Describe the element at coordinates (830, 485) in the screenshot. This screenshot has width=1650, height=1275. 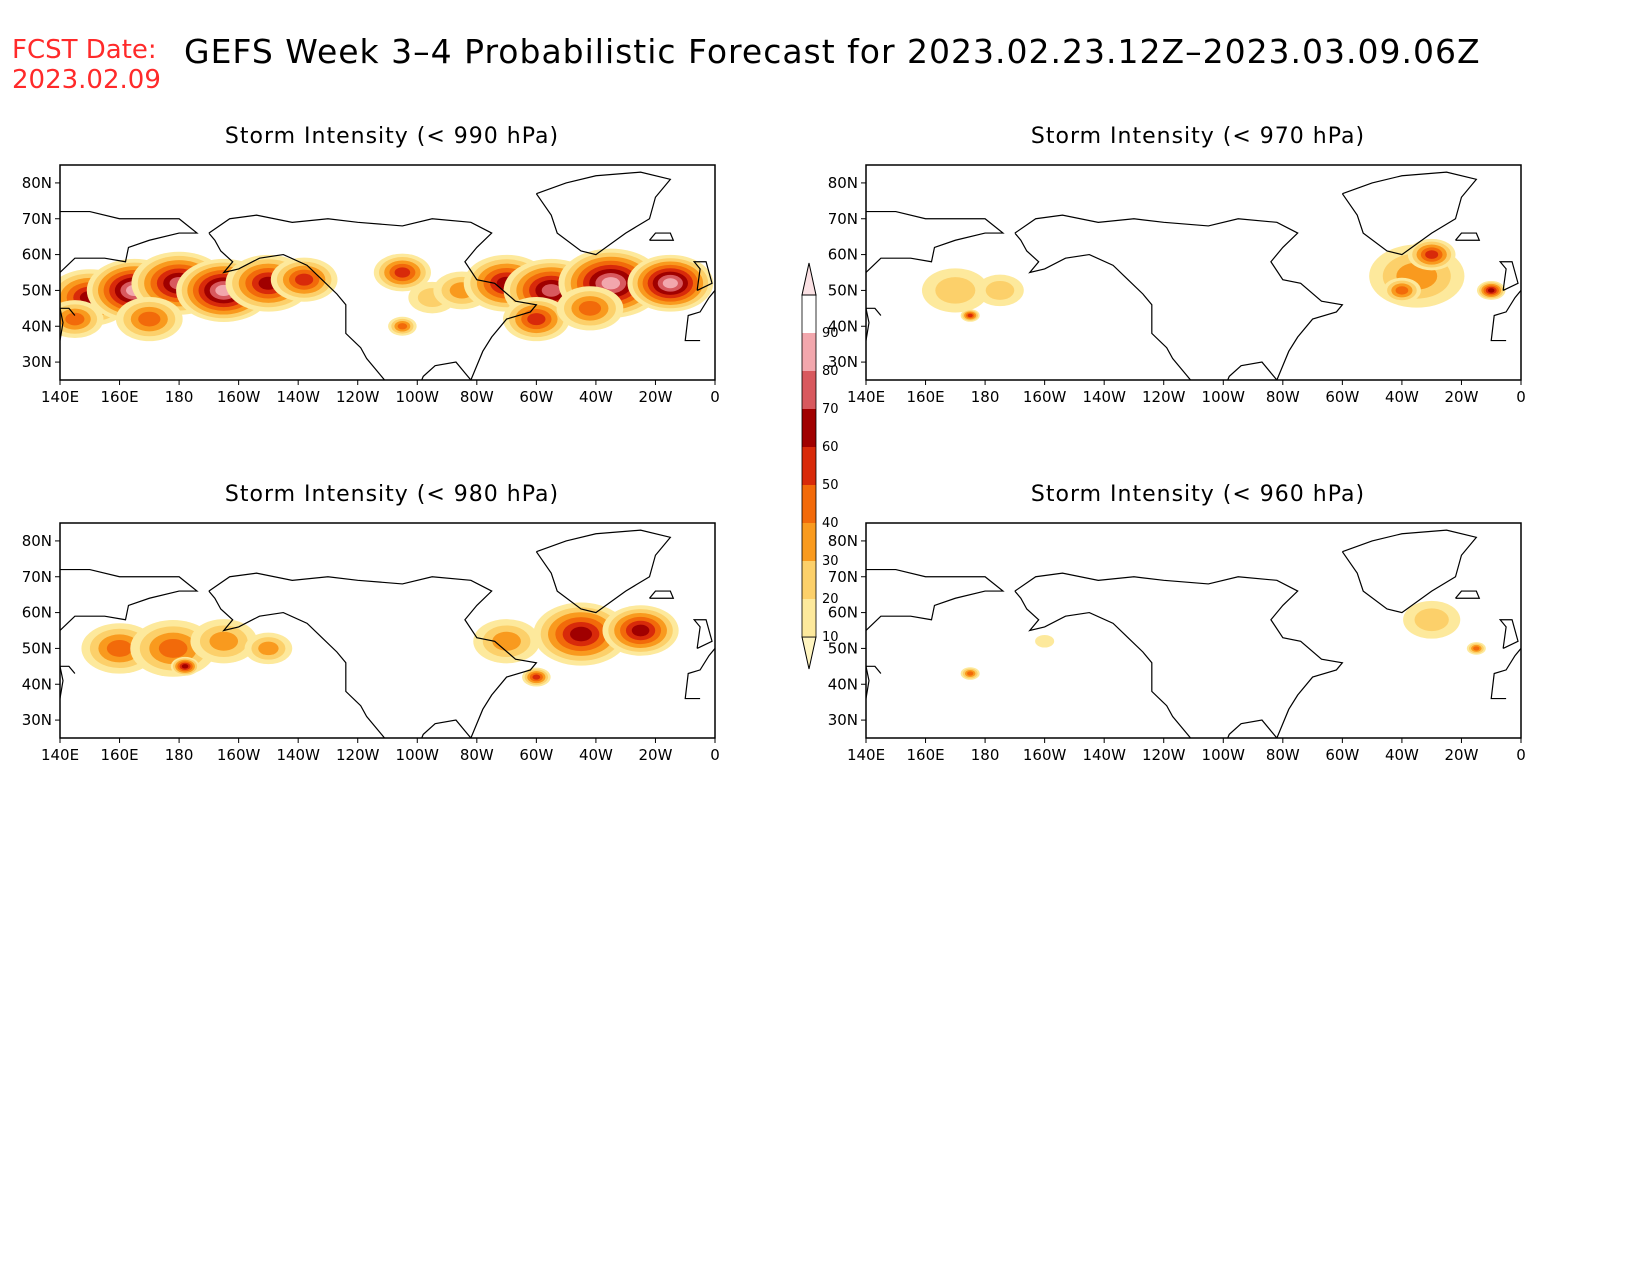
I see `colorbar-label: 50` at that location.